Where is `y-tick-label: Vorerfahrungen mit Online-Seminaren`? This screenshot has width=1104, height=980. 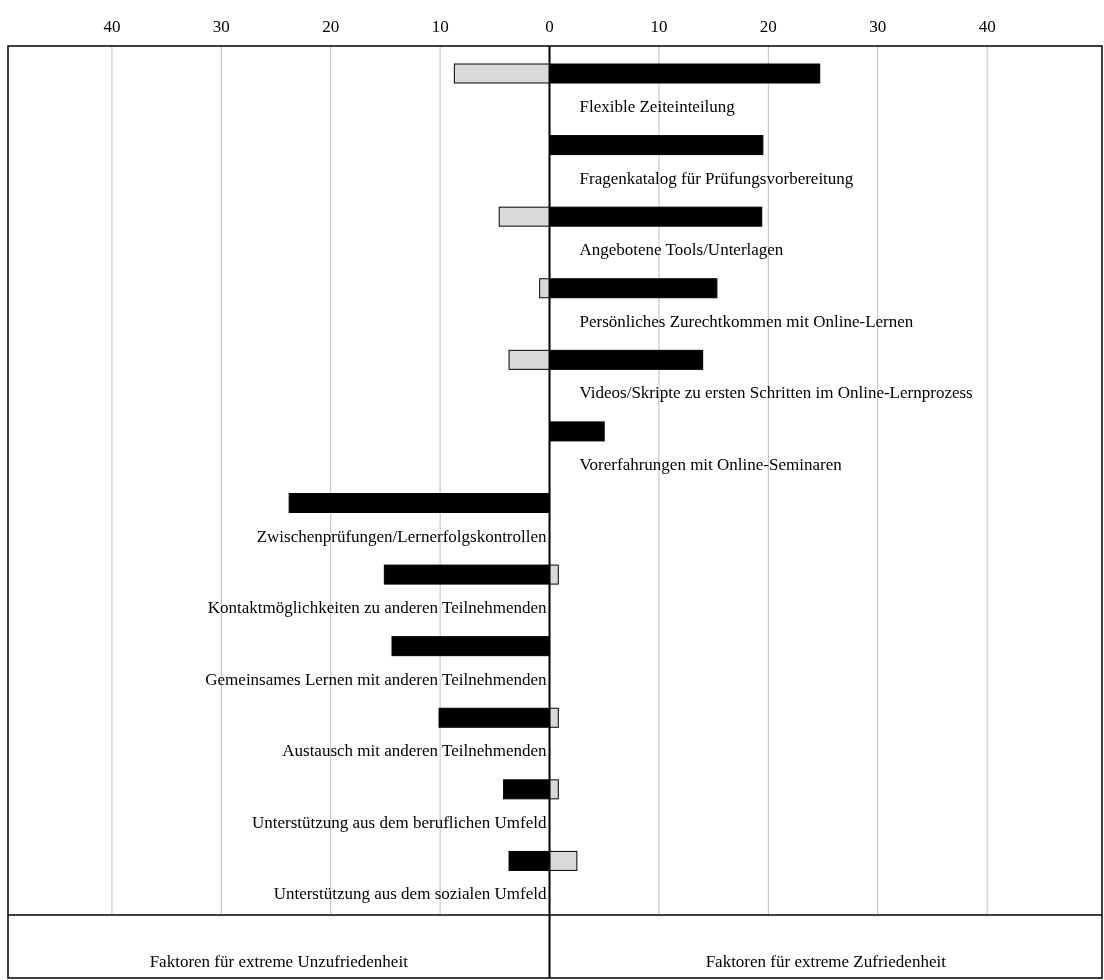 y-tick-label: Vorerfahrungen mit Online-Seminaren is located at coordinates (711, 464).